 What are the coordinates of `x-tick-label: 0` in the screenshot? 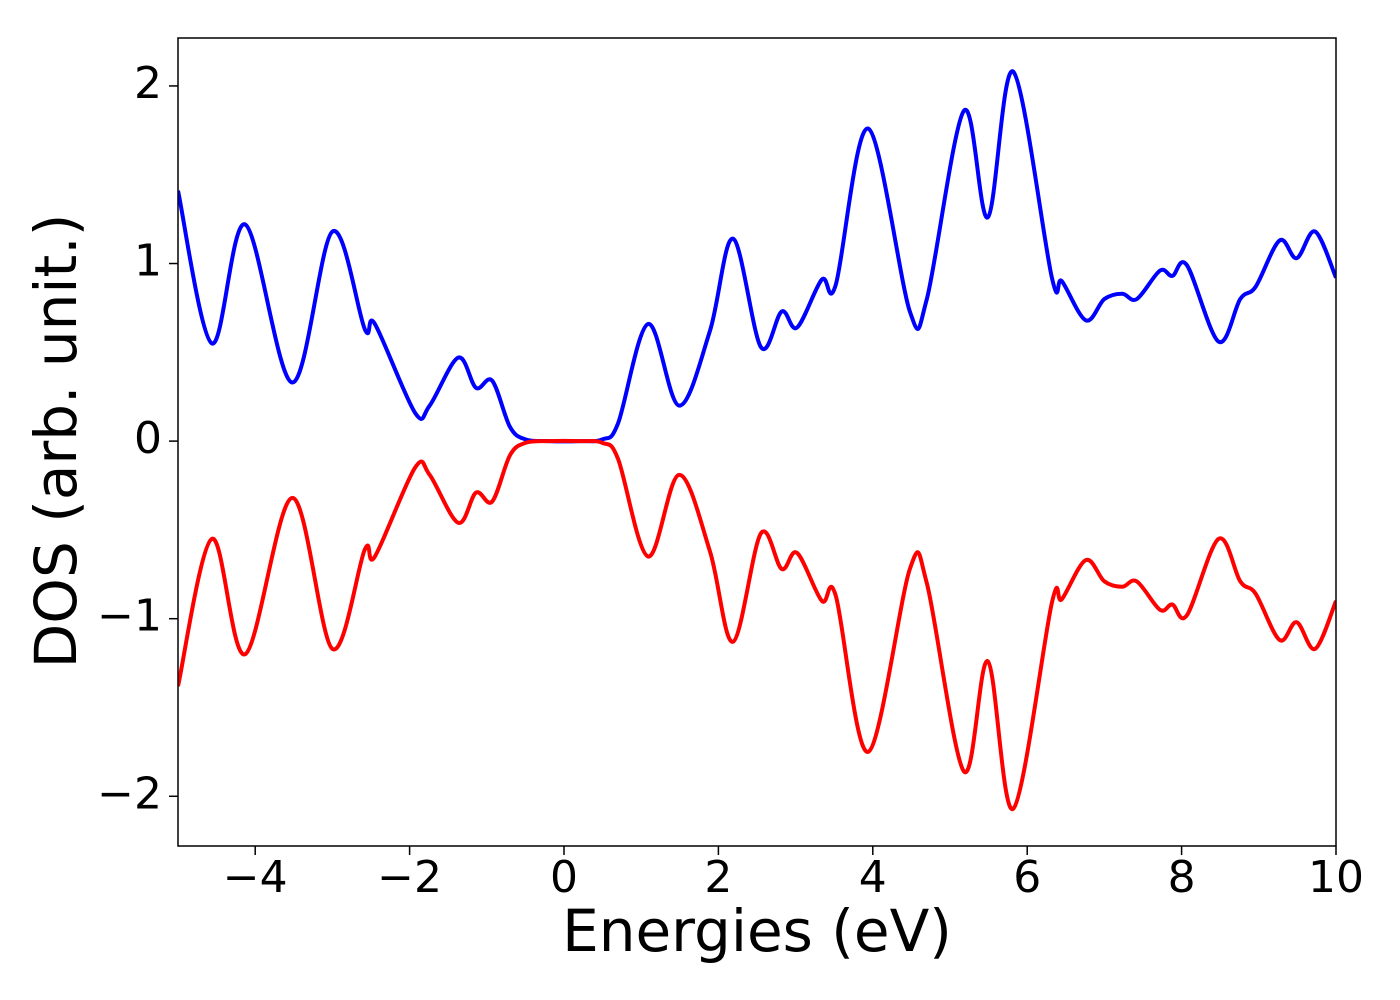 It's located at (564, 877).